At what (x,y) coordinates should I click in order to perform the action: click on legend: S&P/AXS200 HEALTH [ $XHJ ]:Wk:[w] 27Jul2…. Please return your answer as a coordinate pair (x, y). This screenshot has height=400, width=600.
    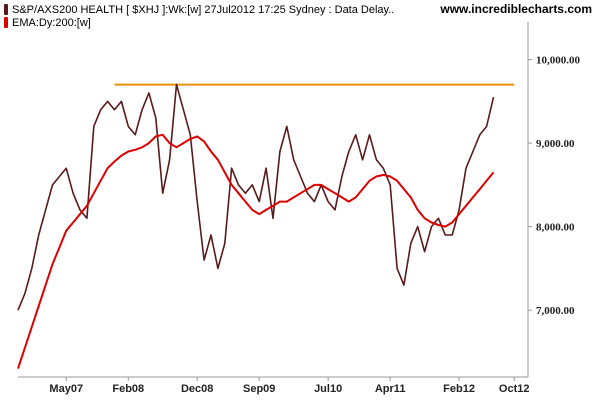
    Looking at the image, I should click on (199, 16).